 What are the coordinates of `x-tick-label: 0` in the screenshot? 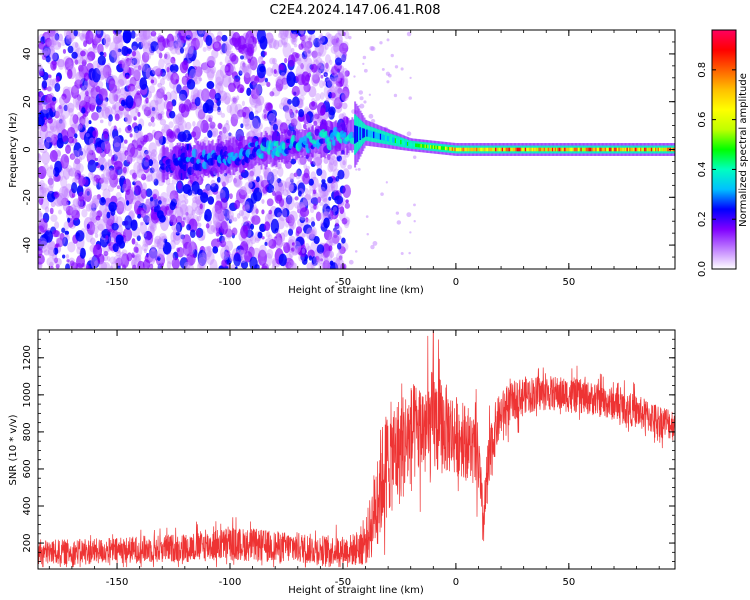 It's located at (456, 582).